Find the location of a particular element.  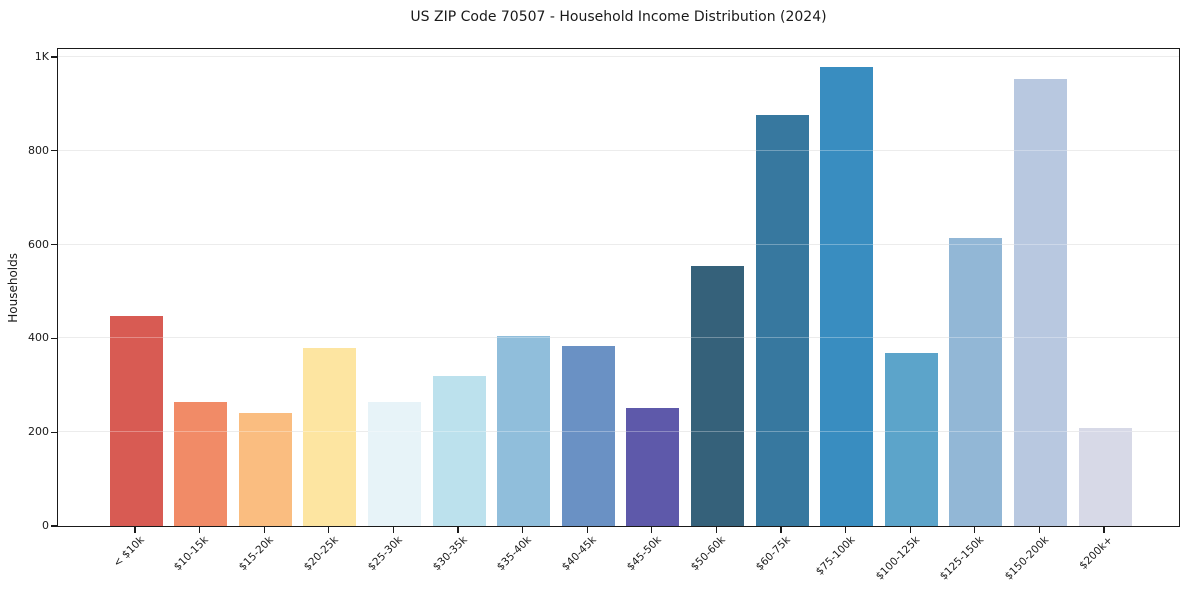

y-tick-label: 800 is located at coordinates (38, 150).